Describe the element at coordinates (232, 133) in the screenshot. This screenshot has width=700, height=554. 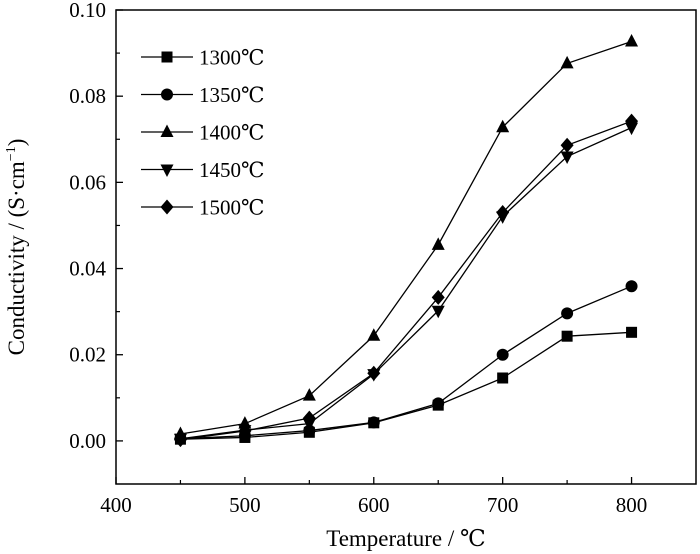
I see `legend-label: 1400℃` at that location.